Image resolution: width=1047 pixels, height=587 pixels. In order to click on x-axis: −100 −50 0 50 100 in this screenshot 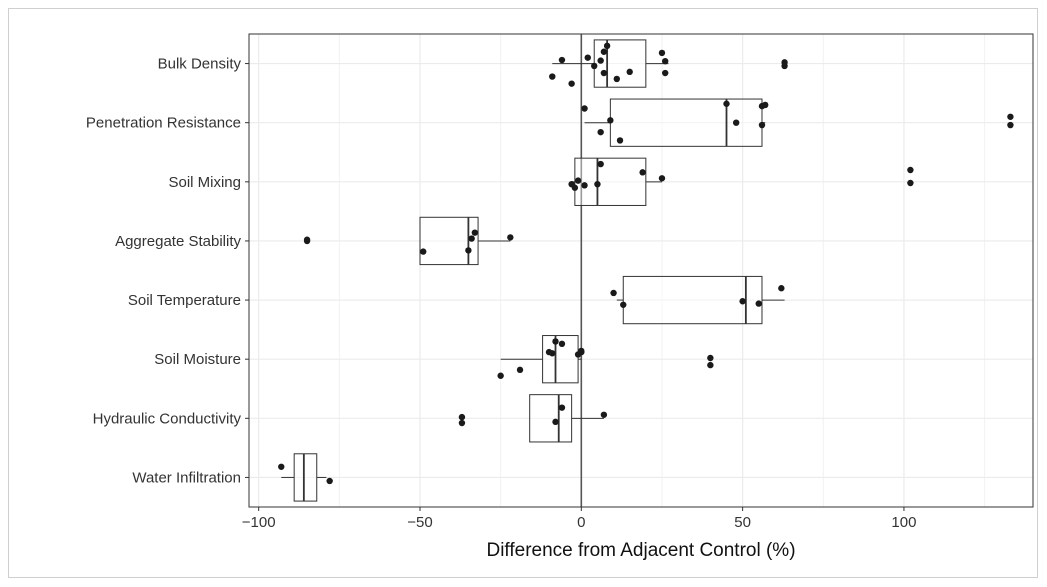, I will do `click(579, 519)`.